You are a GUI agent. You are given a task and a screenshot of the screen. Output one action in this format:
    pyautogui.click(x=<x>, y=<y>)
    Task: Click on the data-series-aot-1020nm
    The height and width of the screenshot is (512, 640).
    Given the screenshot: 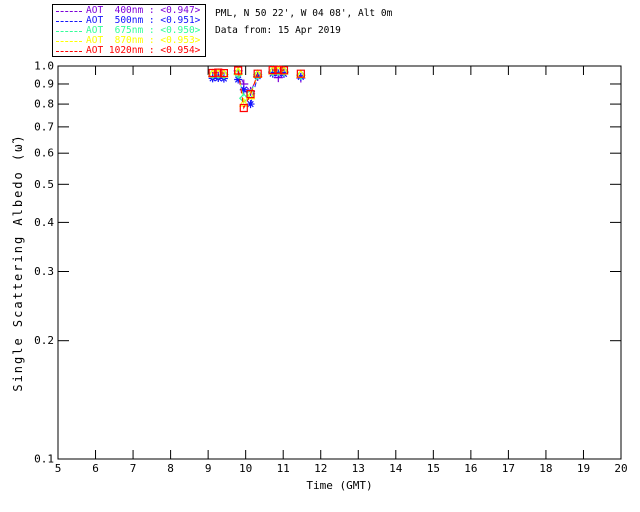 What is the action you would take?
    pyautogui.click(x=256, y=89)
    